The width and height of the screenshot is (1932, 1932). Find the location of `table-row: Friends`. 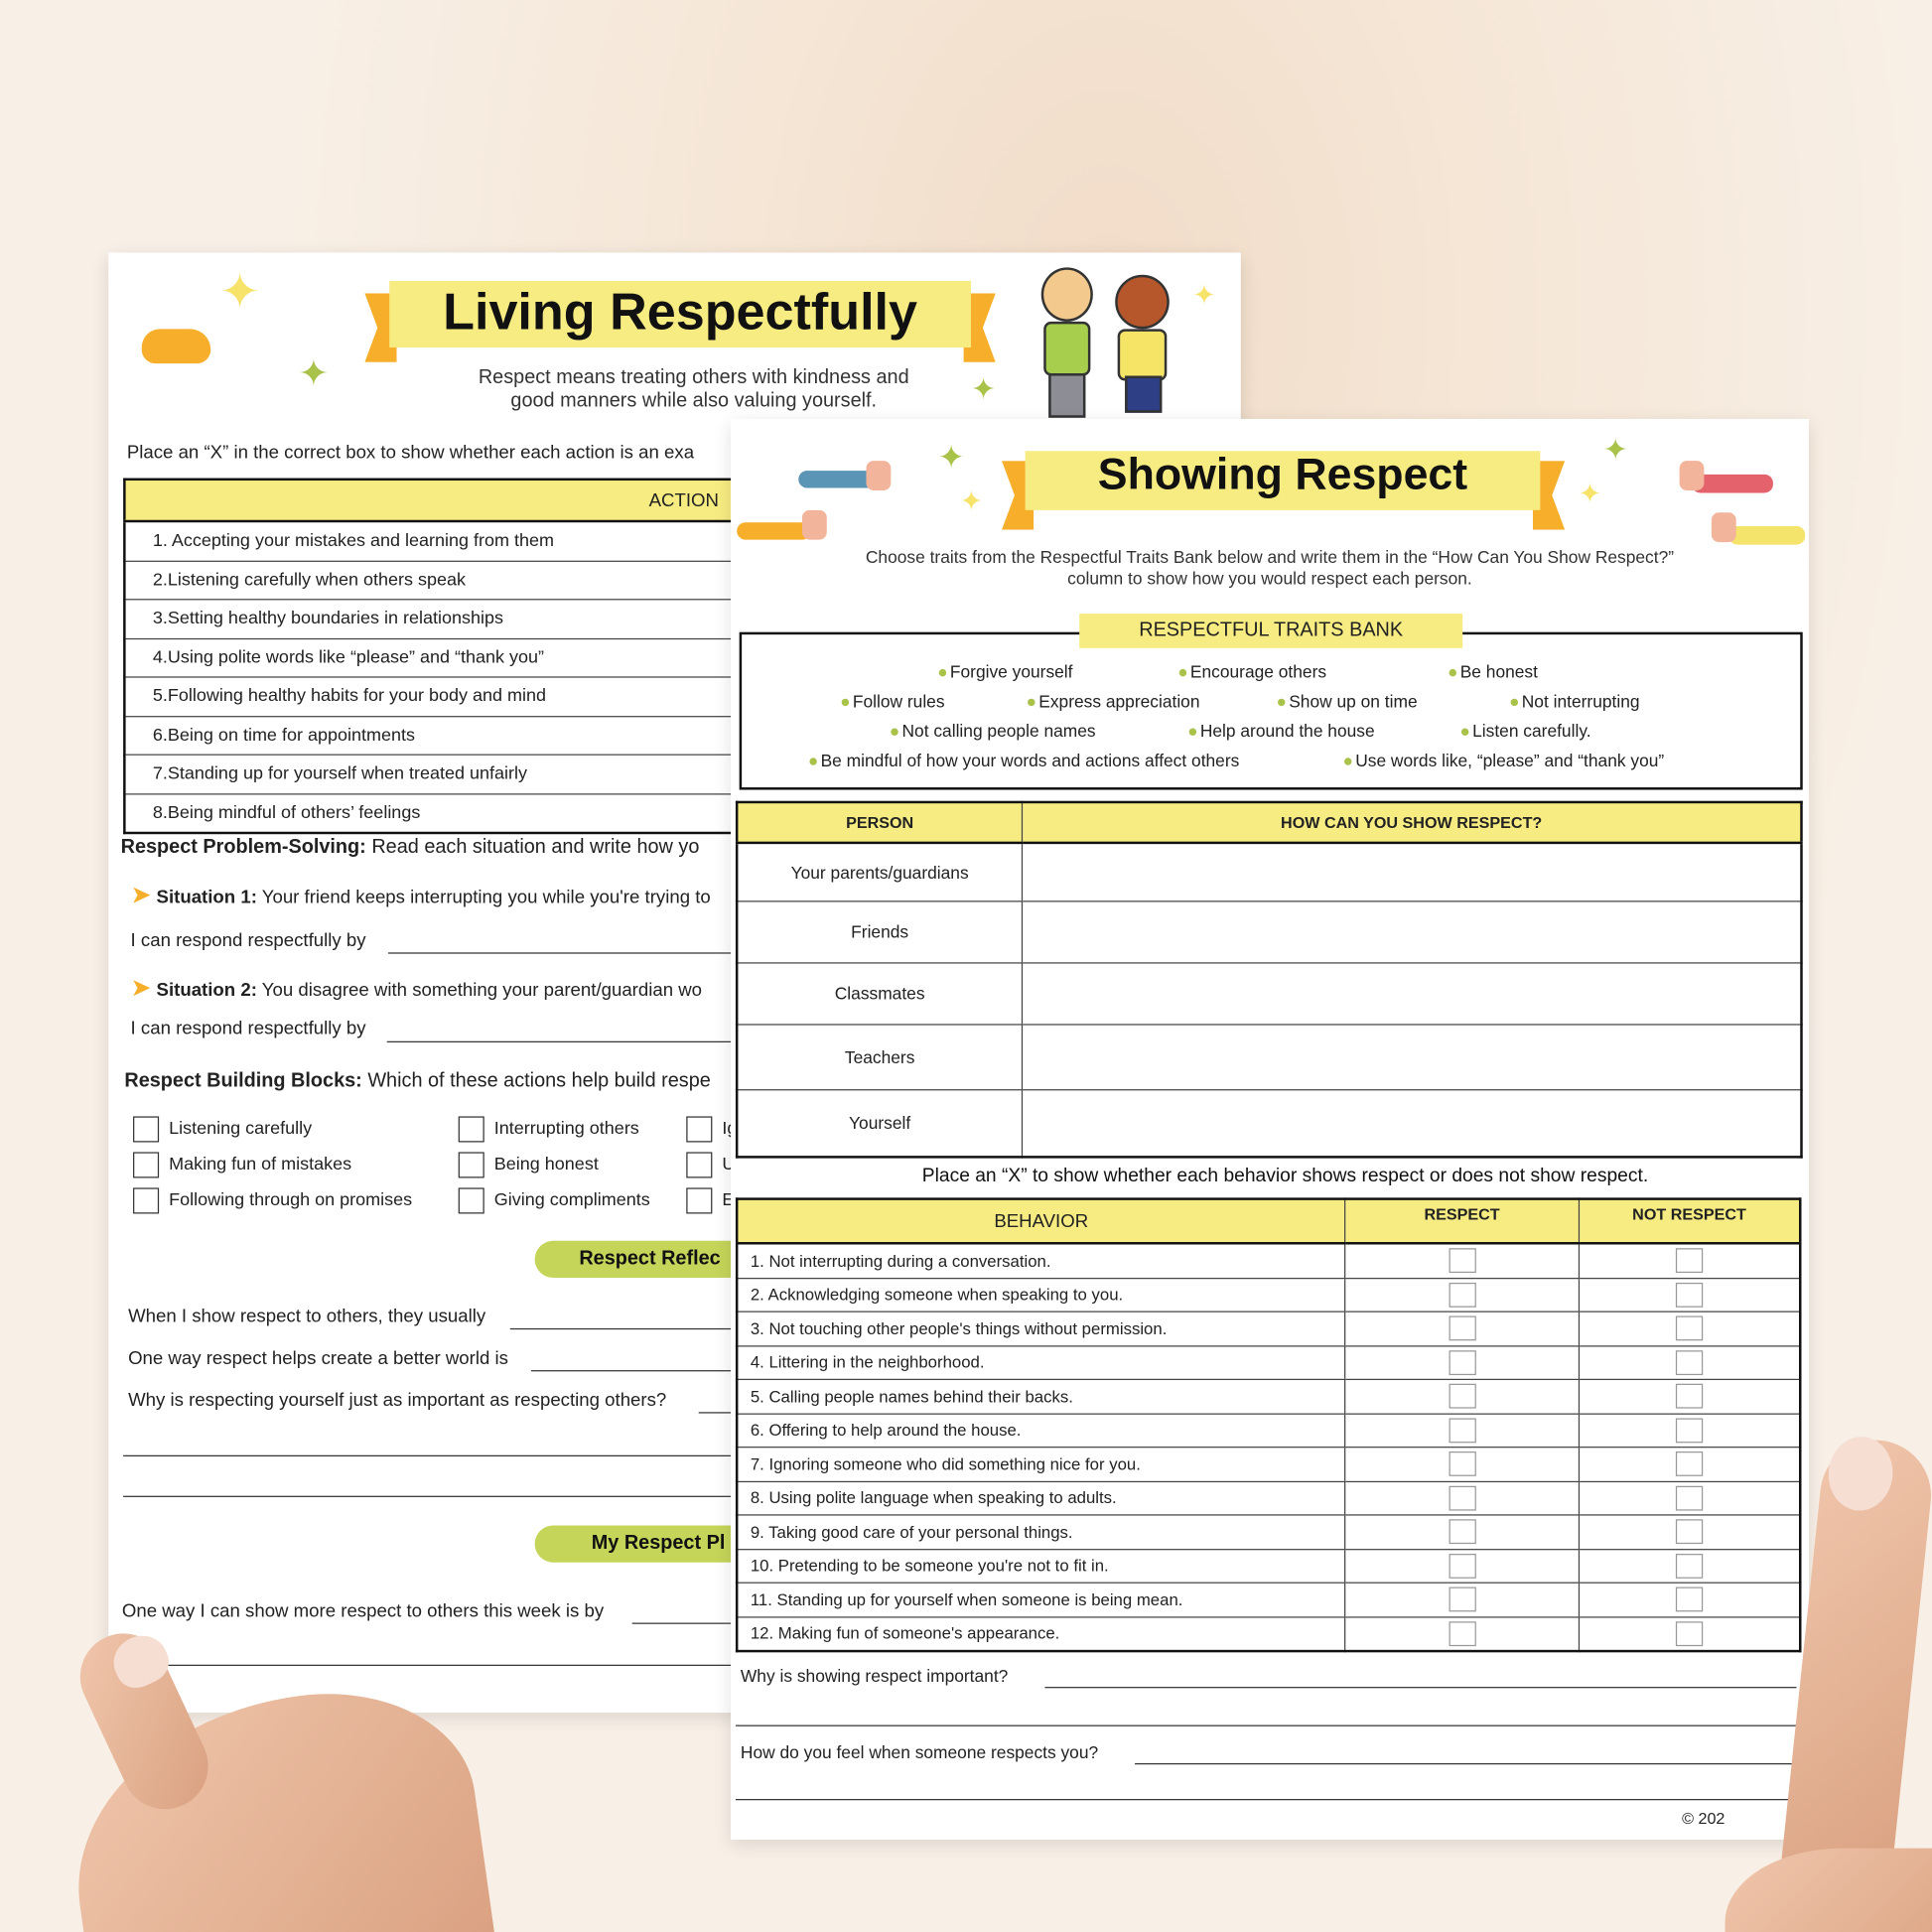

table-row: Friends is located at coordinates (1270, 931).